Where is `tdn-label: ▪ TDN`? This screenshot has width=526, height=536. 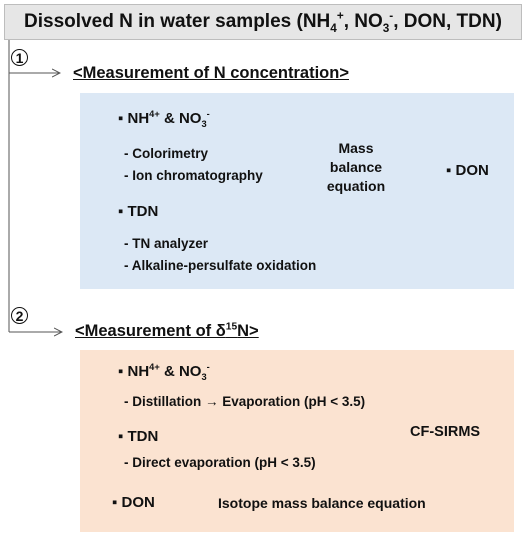 tdn-label: ▪ TDN is located at coordinates (138, 211).